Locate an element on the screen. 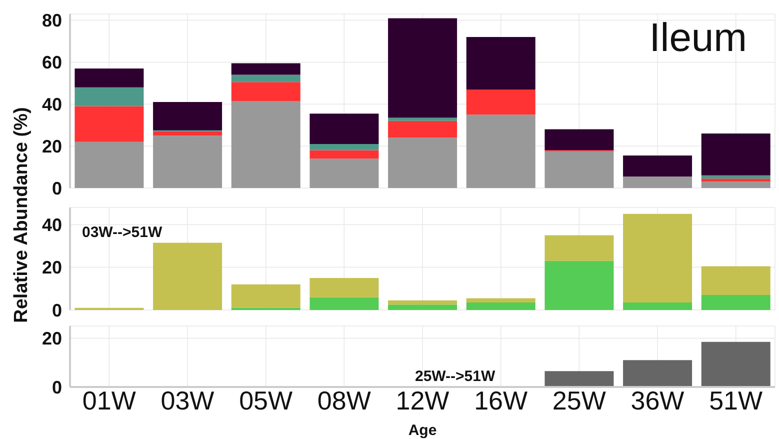 This screenshot has width=779, height=439. x-tick-label: 05W is located at coordinates (266, 400).